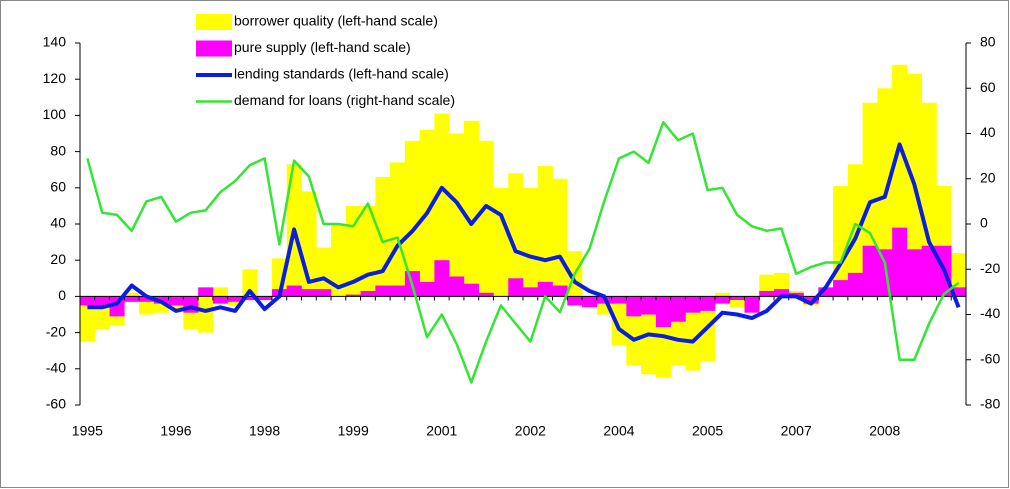  Describe the element at coordinates (990, 313) in the screenshot. I see `y2-tick-label: -40` at that location.